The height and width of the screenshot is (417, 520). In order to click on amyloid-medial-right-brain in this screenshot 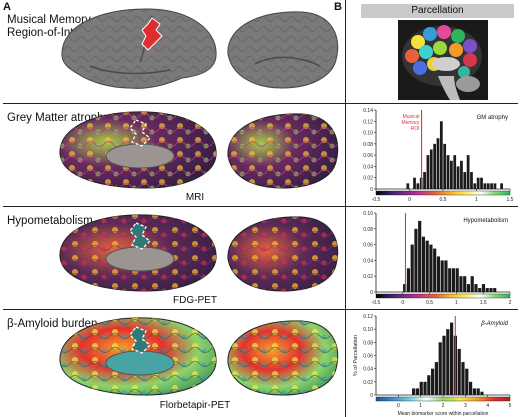, I will do `click(283, 358)`.